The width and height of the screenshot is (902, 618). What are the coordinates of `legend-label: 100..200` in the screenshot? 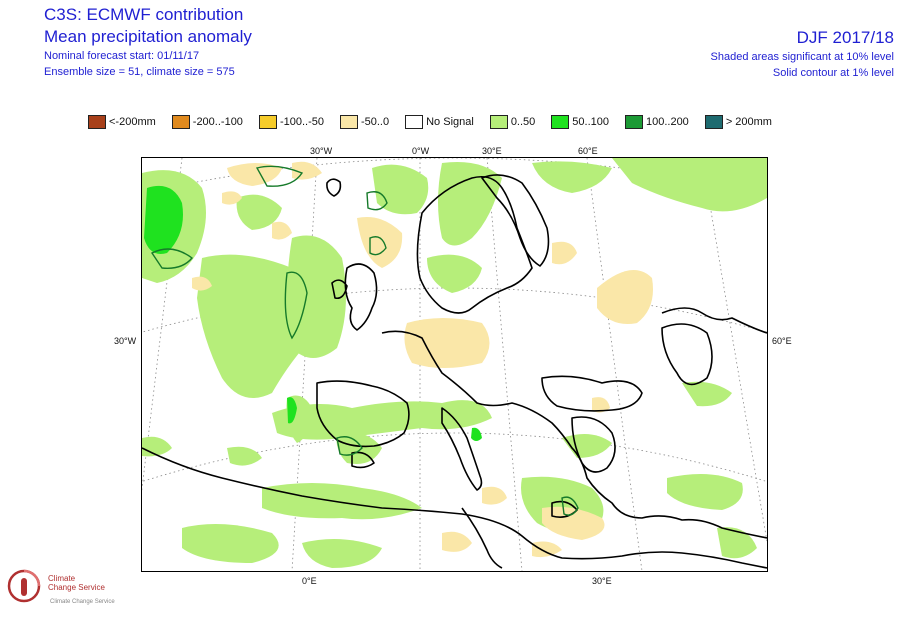 It's located at (667, 122).